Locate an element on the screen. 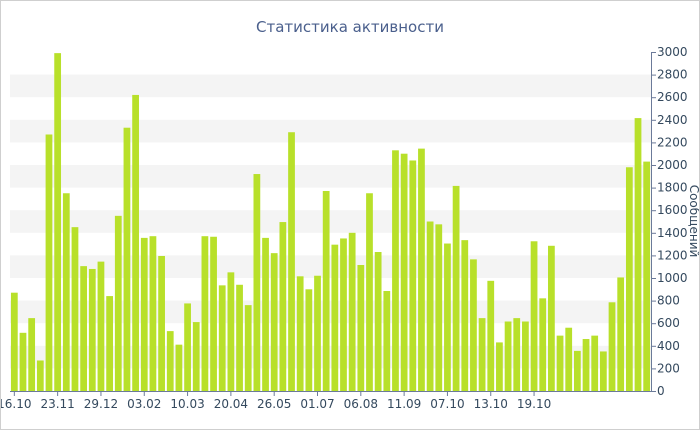  y-tick-label: 3000 is located at coordinates (672, 52).